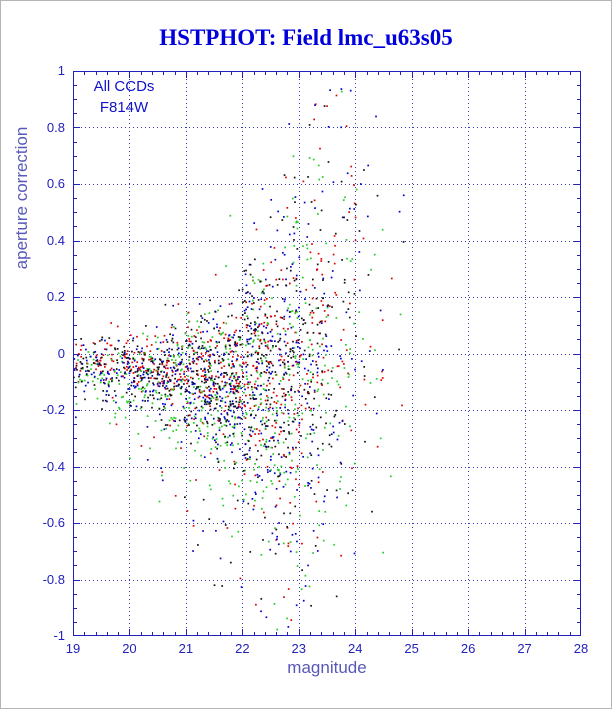  I want to click on x-tick-label: 24, so click(355, 648).